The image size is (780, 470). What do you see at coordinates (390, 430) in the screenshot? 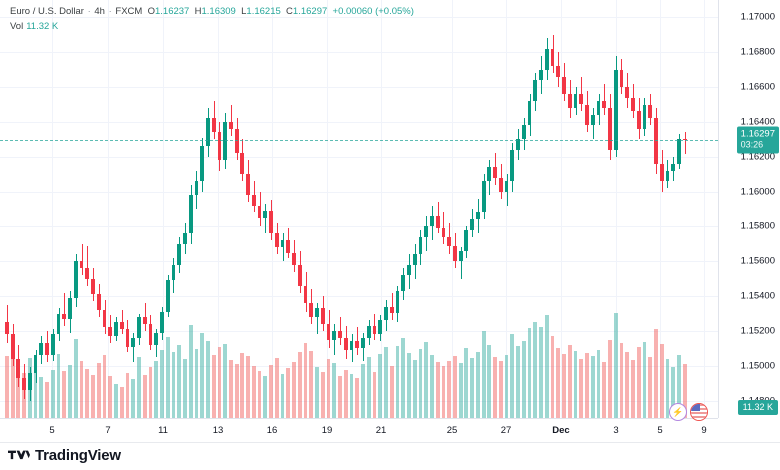
I see `time-axis: 5711131619212527Dec35911` at bounding box center [390, 430].